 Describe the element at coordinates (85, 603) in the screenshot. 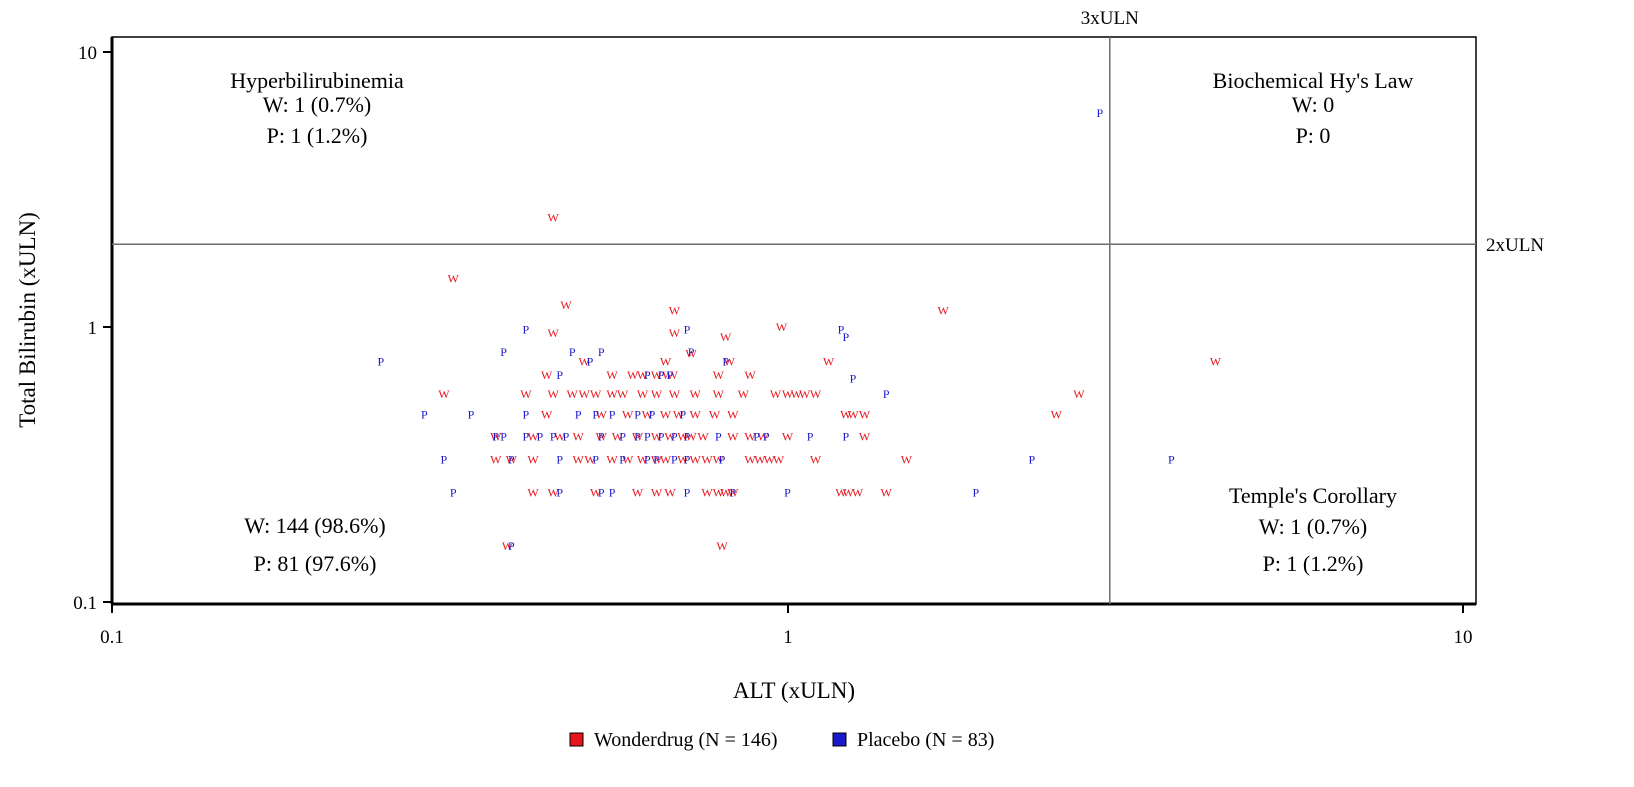

I see `y-tick-label: 0.1` at that location.